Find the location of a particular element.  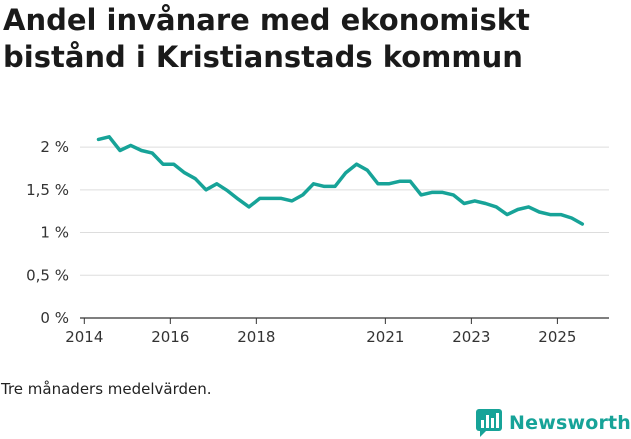

chart-title-line-1: Andel invånare med ekonomiskt is located at coordinates (266, 20).